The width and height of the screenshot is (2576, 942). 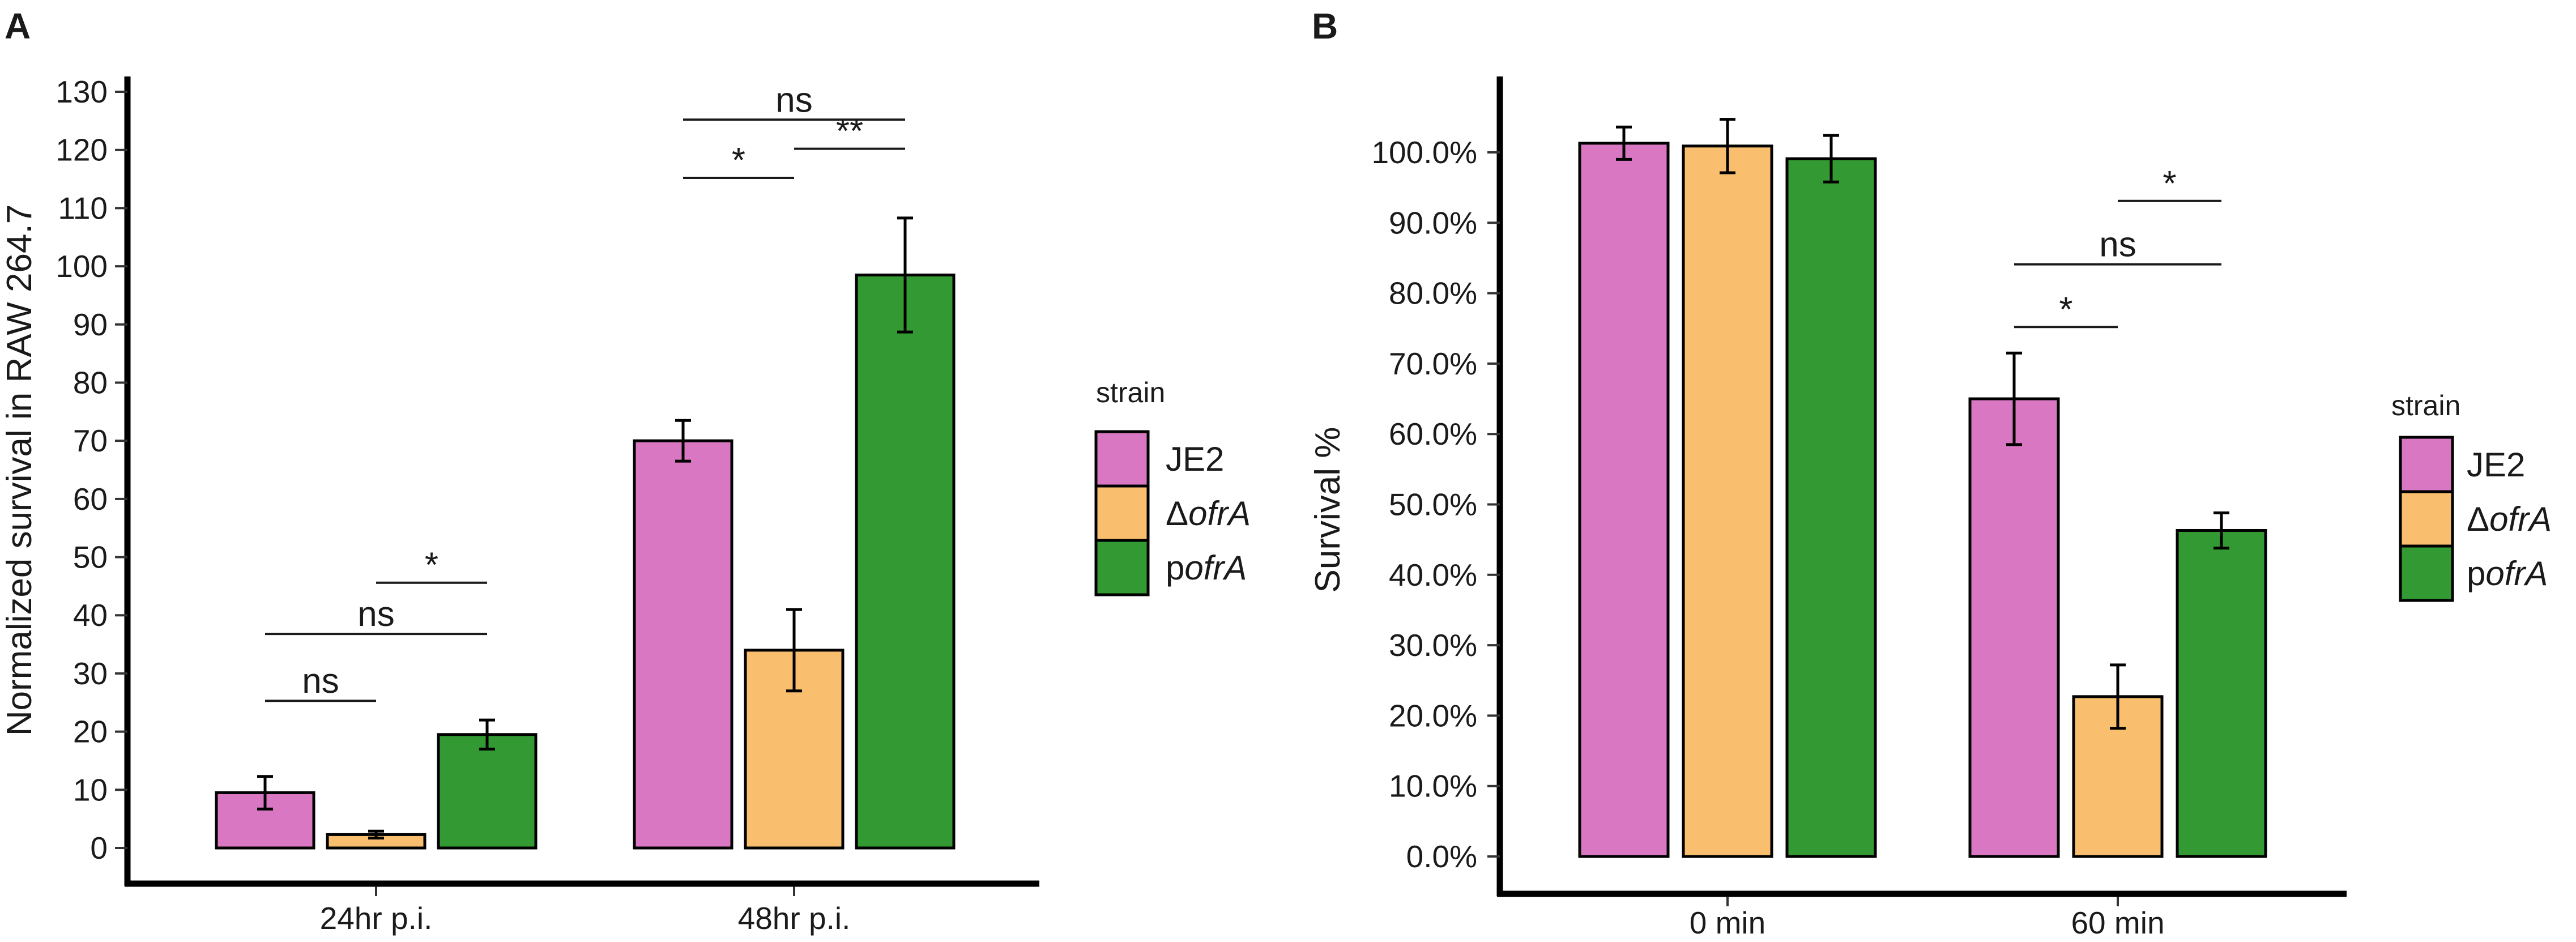 I want to click on y-tick-label: 10.0%, so click(x=1433, y=786).